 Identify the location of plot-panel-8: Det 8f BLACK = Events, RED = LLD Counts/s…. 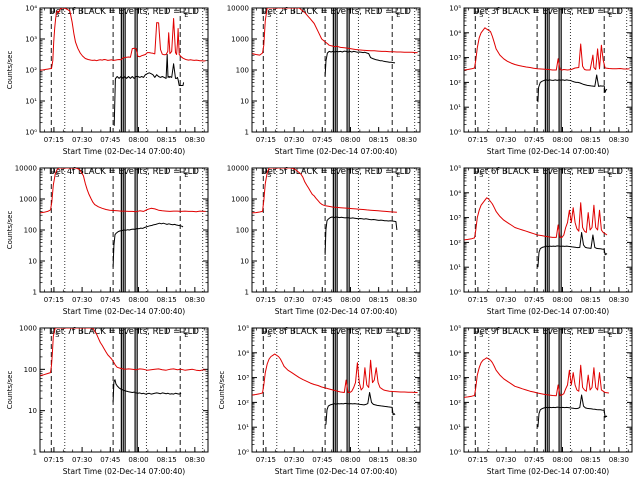
(319, 400).